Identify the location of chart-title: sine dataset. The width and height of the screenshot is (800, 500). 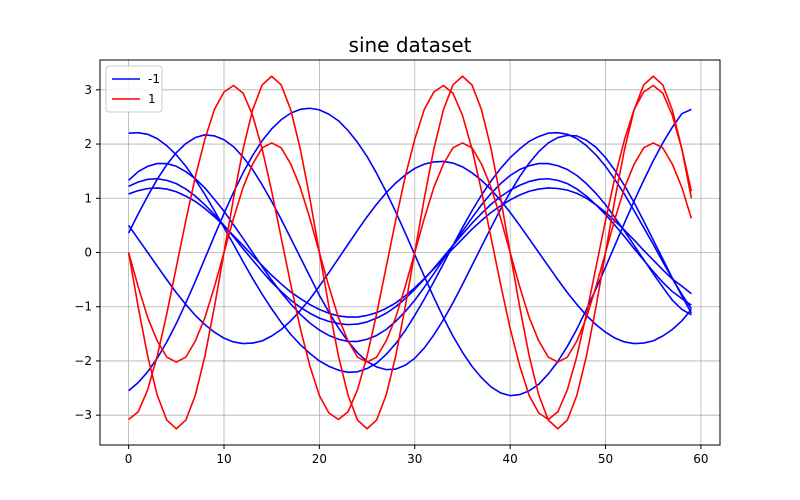
(410, 45).